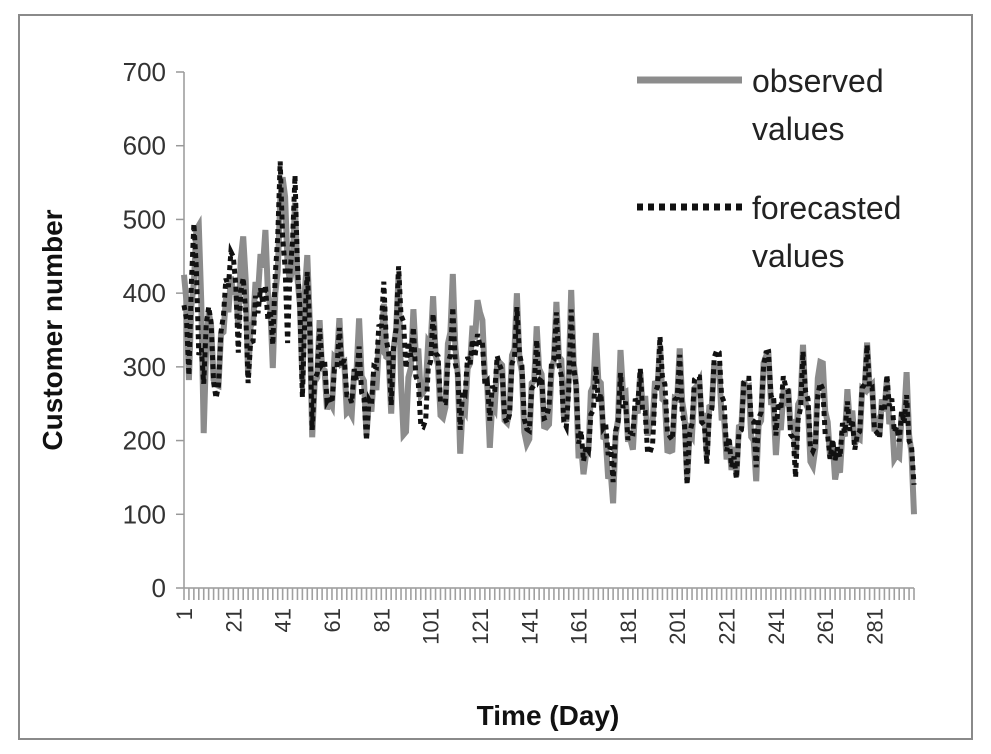 The width and height of the screenshot is (991, 754). I want to click on legend-observed-label-line1: observed, so click(818, 81).